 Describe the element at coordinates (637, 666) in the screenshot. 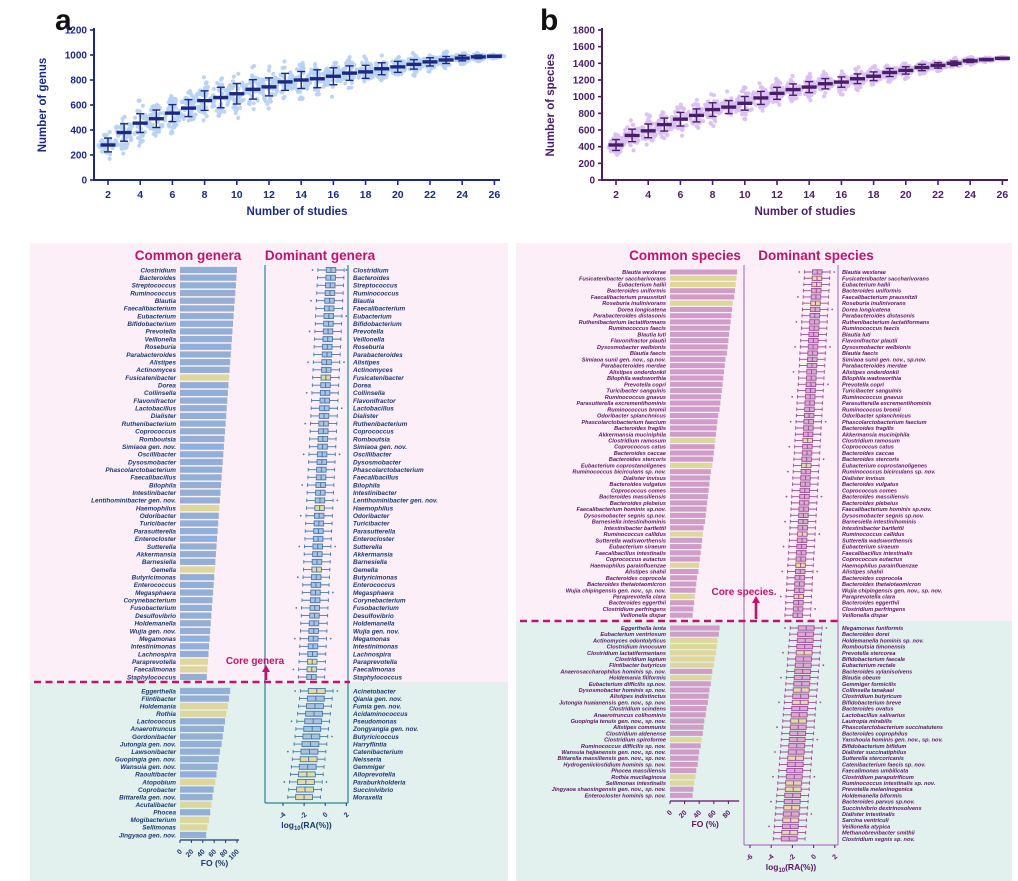

I see `taxon-label: Flintibacter butyricus` at that location.